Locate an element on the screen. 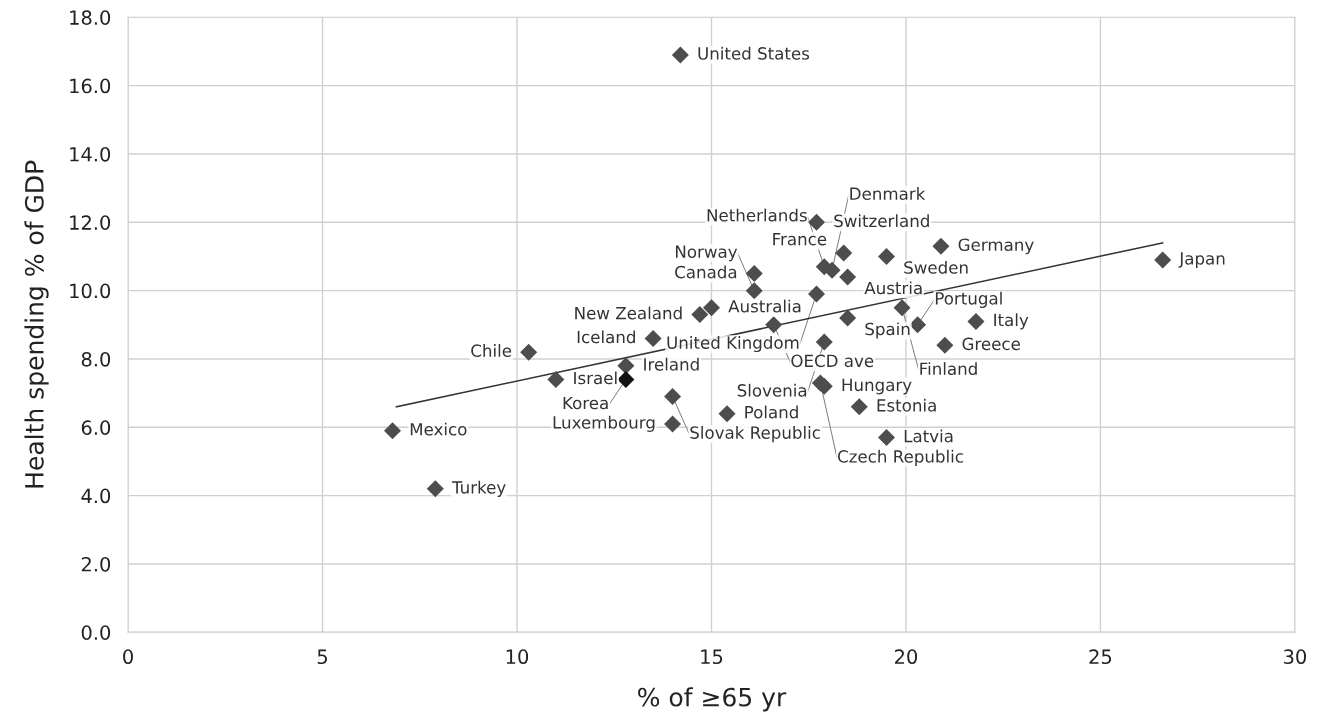 This screenshot has height=721, width=1320. annotation: Japan is located at coordinates (1201, 260).